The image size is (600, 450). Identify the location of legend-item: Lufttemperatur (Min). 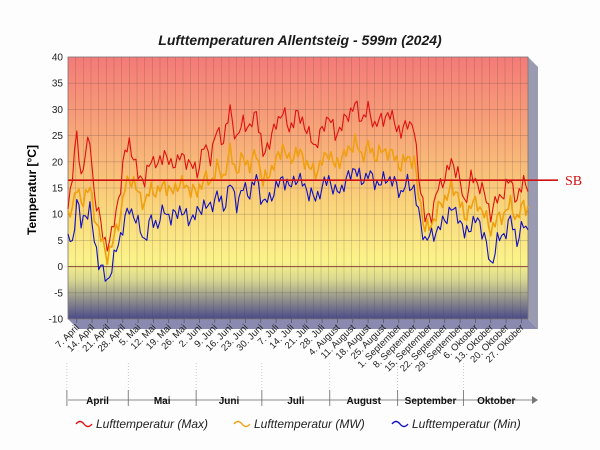
(466, 424).